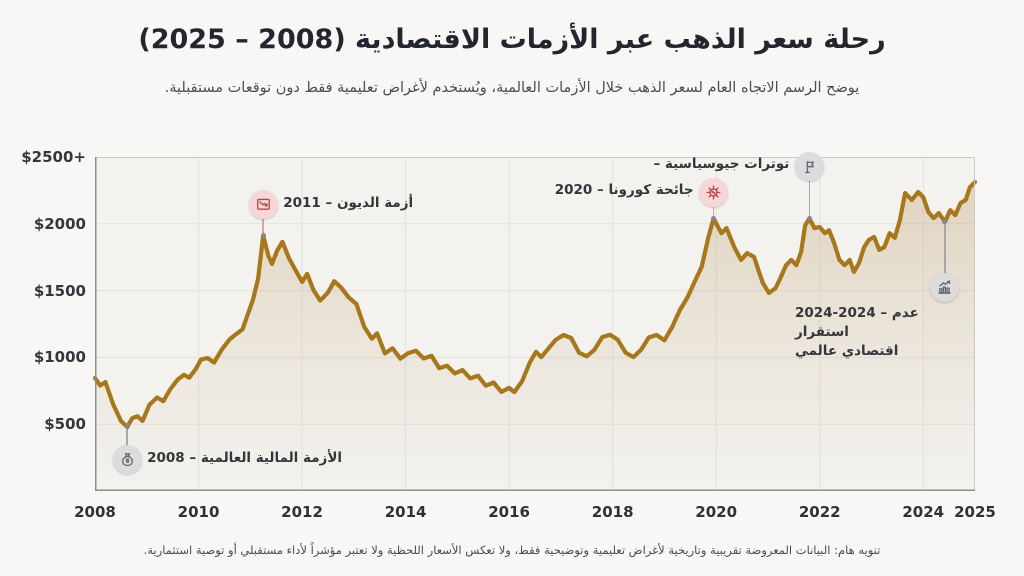 The height and width of the screenshot is (576, 1024). Describe the element at coordinates (198, 512) in the screenshot. I see `x-axis-tick-label: 2010` at that location.